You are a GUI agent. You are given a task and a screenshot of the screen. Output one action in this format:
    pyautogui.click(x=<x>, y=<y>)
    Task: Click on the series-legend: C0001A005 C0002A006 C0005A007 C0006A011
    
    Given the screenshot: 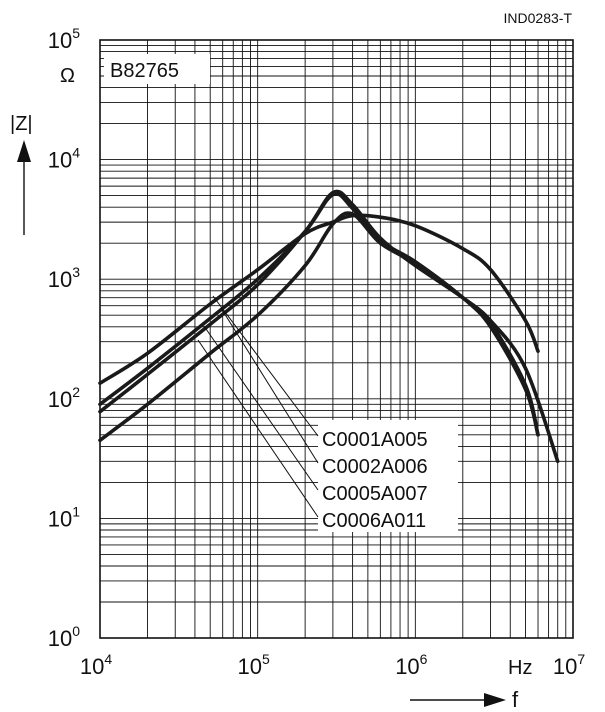 What is the action you would take?
    pyautogui.click(x=327, y=413)
    